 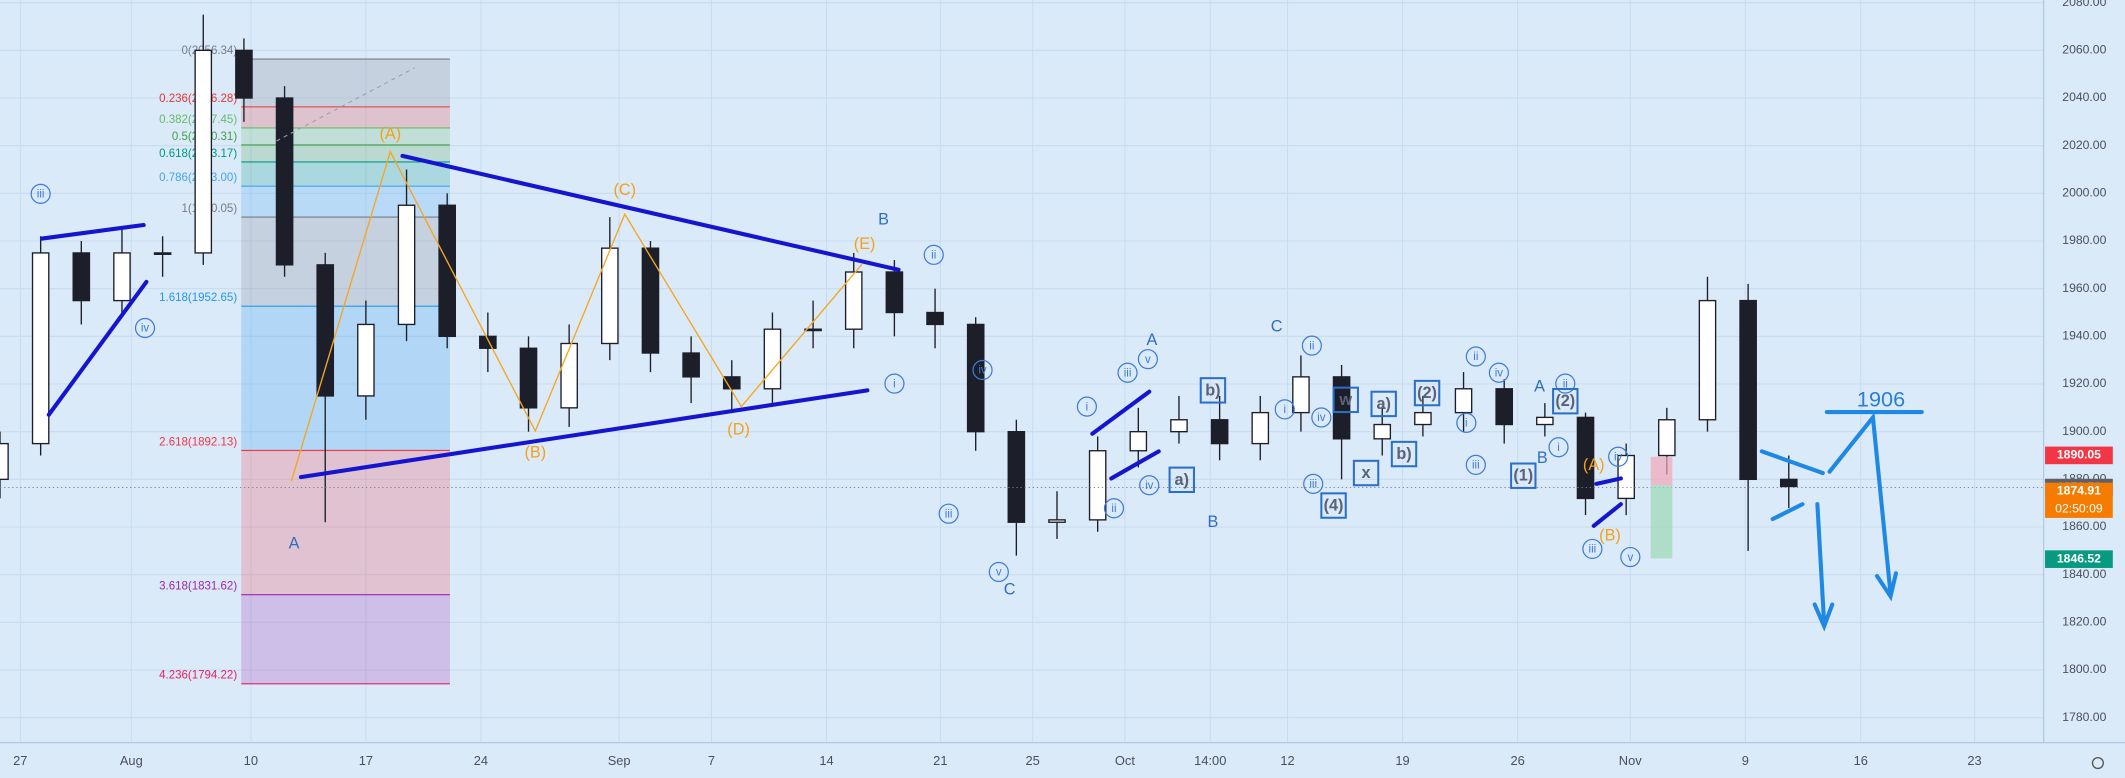 I want to click on position-profit, so click(x=1661, y=522).